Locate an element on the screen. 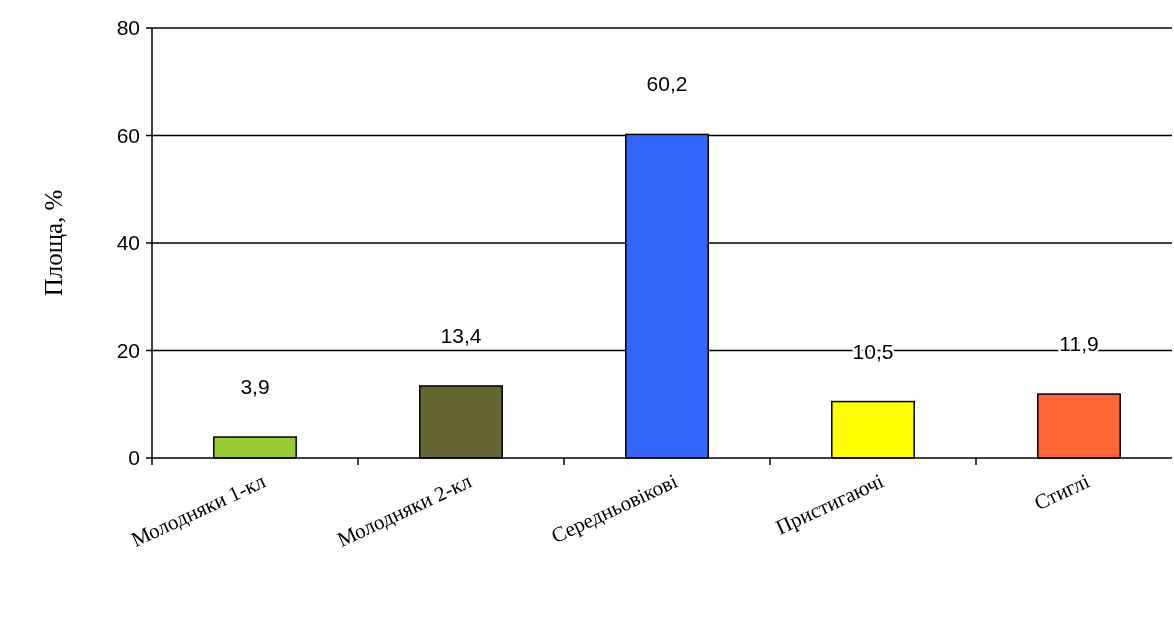 The height and width of the screenshot is (624, 1174). y-tick-label: 80 is located at coordinates (128, 28).